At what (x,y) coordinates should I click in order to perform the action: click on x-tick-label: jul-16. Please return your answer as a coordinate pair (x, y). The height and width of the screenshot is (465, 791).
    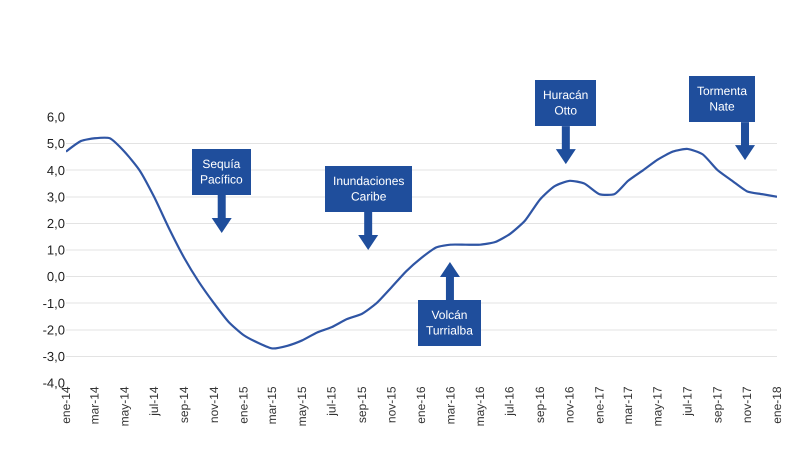
    Looking at the image, I should click on (509, 401).